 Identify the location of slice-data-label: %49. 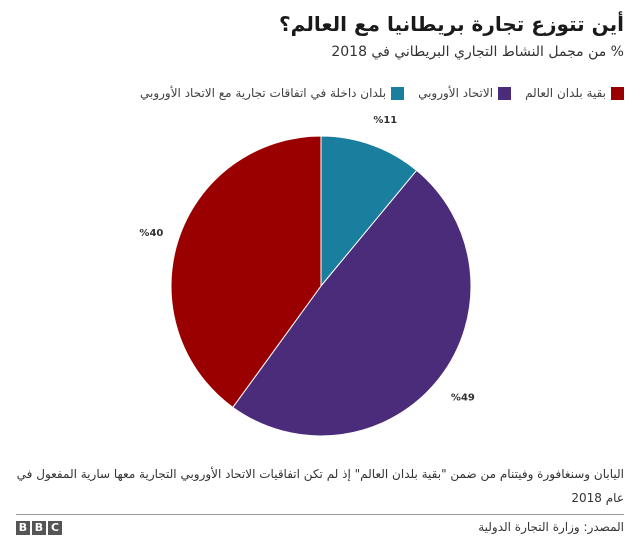
(463, 397).